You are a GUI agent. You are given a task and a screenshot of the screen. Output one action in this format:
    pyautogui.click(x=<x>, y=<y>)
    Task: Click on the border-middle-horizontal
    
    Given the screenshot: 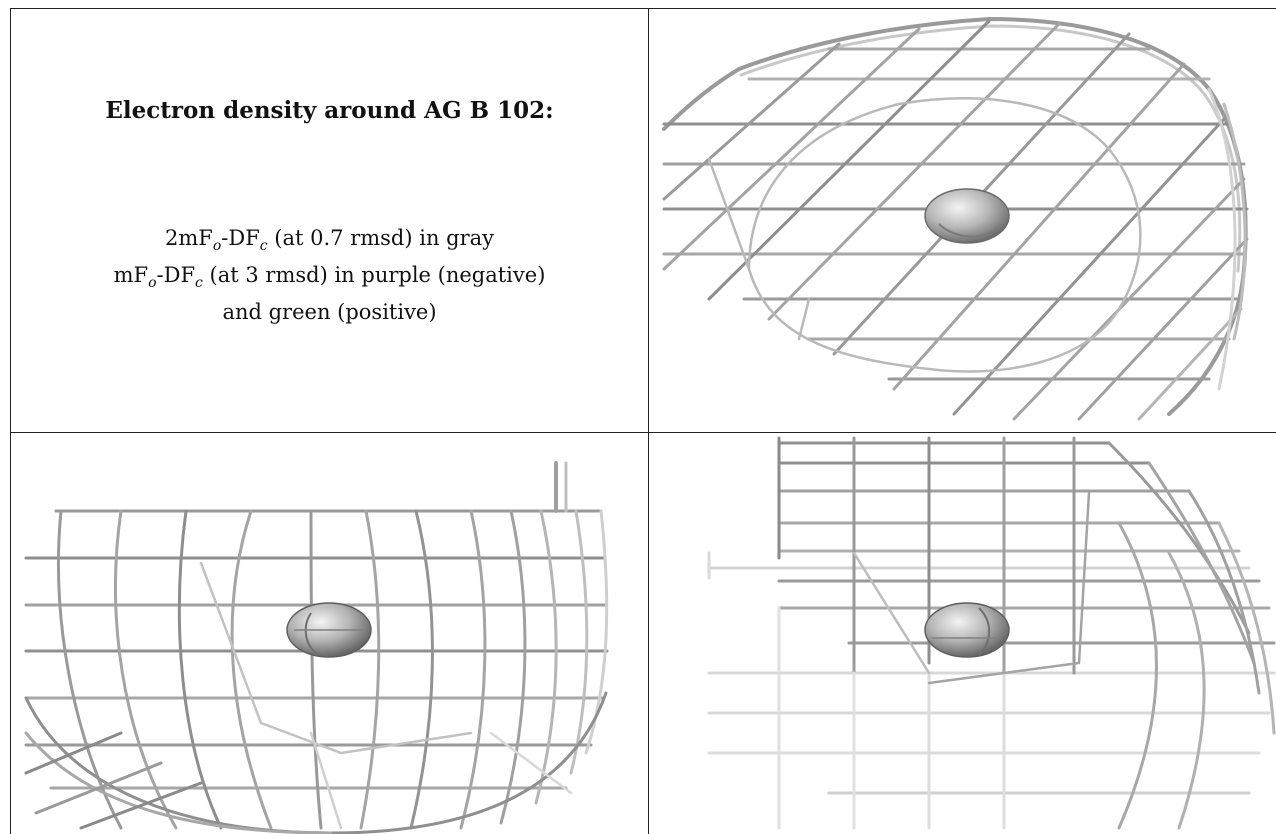 What is the action you would take?
    pyautogui.click(x=643, y=432)
    